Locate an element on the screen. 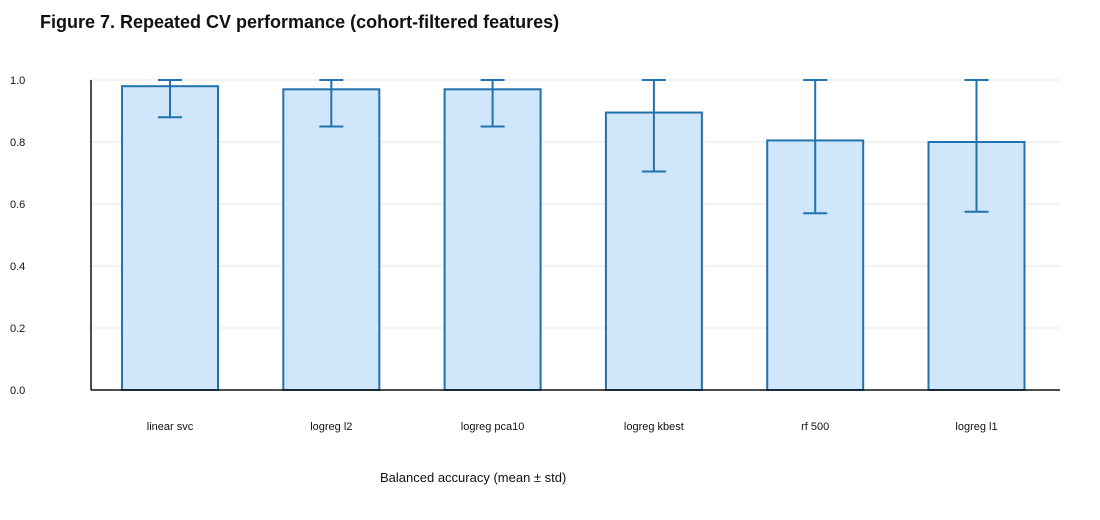 The image size is (1100, 520). y-tick-label: 0.6 is located at coordinates (17, 205).